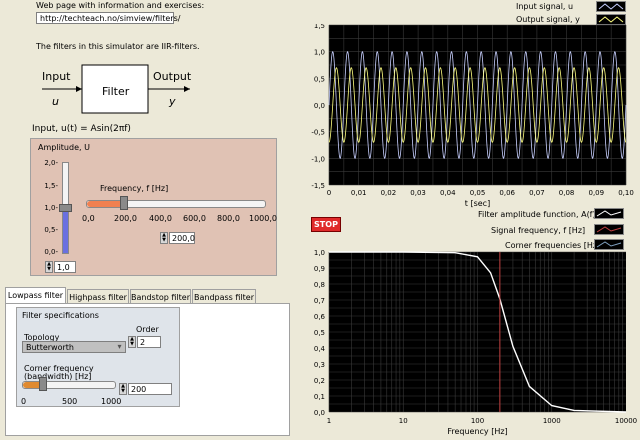 This screenshot has height=440, width=640. What do you see at coordinates (108, 18) in the screenshot?
I see `url-field: http://techteach.no/simview/filters/` at bounding box center [108, 18].